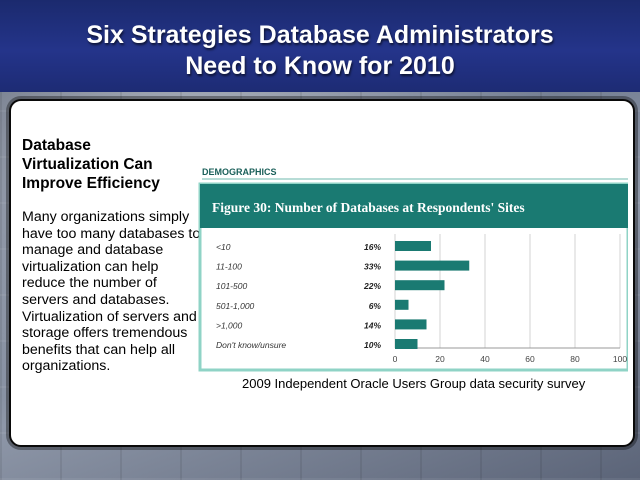  Describe the element at coordinates (251, 345) in the screenshot. I see `category-label: Don't know/unsure` at that location.